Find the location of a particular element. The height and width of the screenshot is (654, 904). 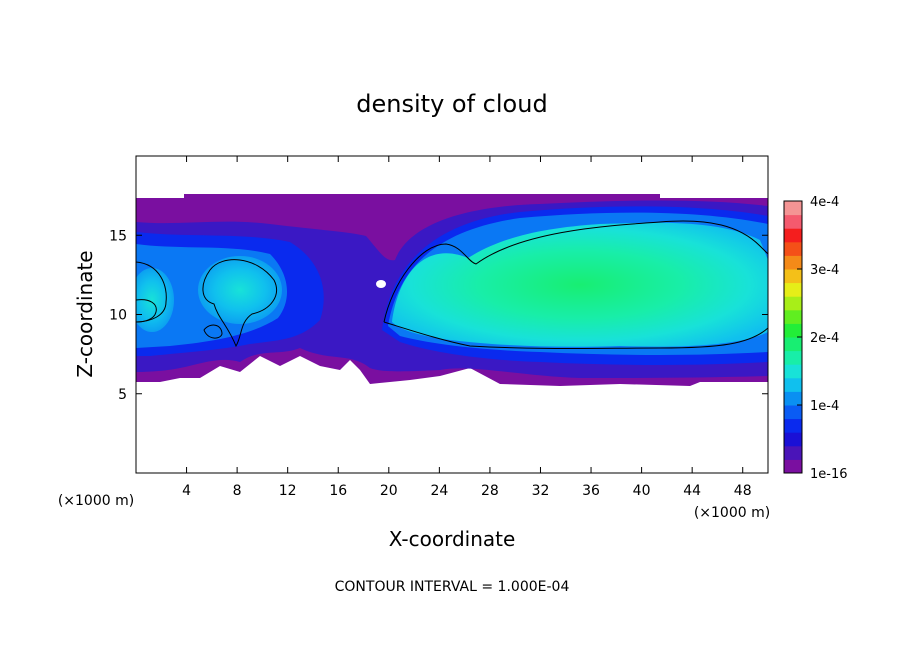

y-tick-label: 10 is located at coordinates (118, 316).